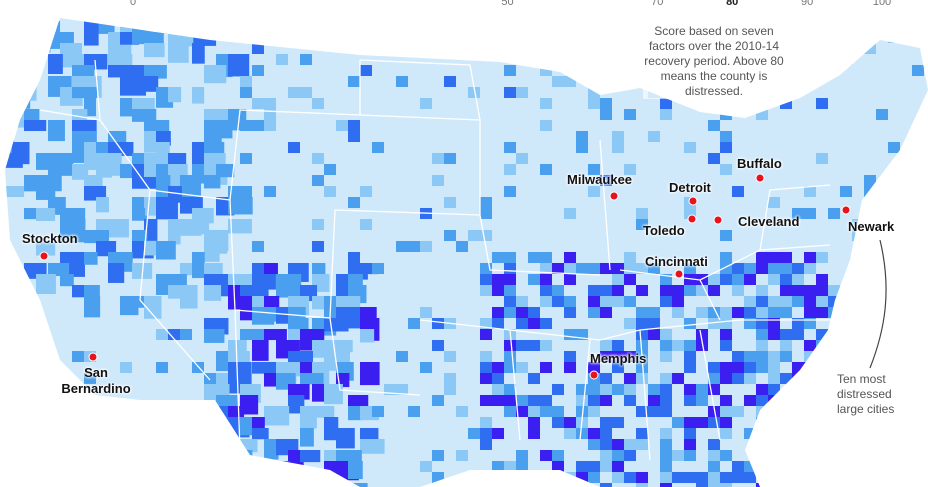  What do you see at coordinates (50, 238) in the screenshot?
I see `city-label: Stockton` at bounding box center [50, 238].